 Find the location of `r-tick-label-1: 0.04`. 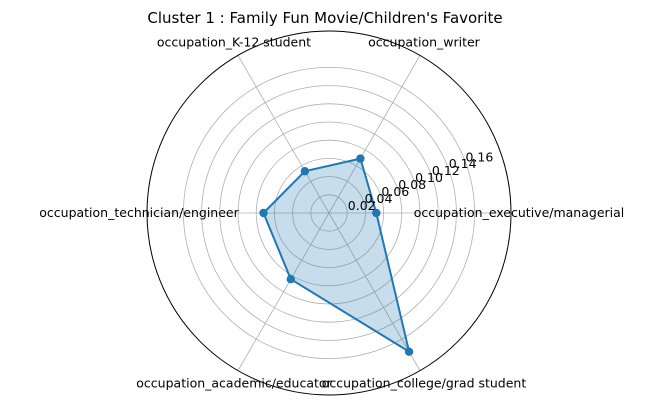

r-tick-label-1: 0.04 is located at coordinates (379, 198).